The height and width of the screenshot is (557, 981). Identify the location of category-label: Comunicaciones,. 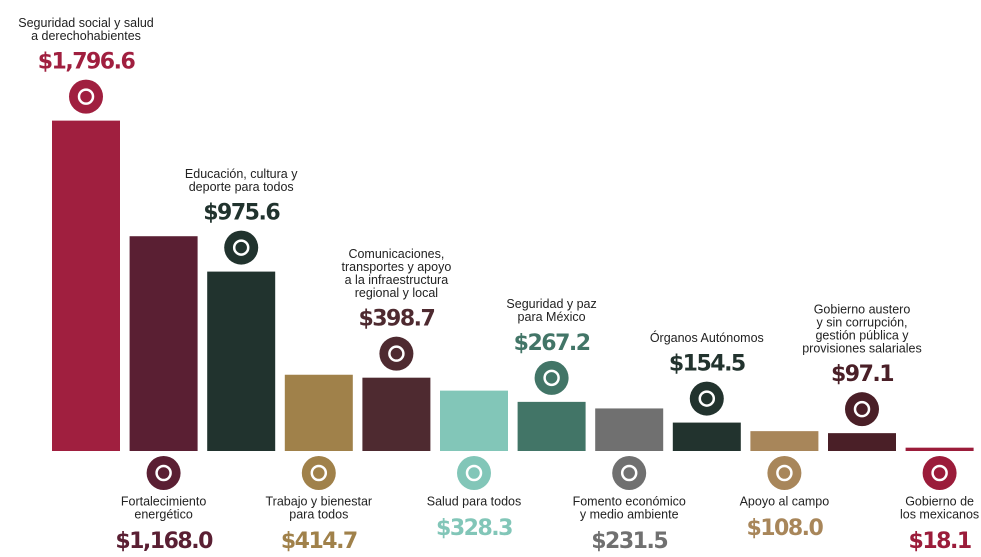
(396, 254).